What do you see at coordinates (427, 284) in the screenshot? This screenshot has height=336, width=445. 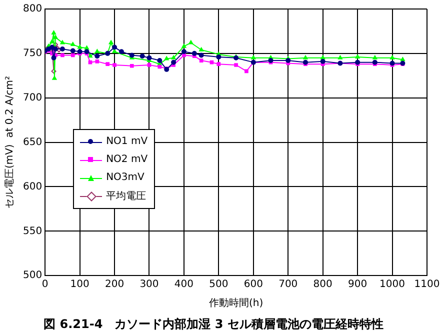 I see `x-tick-label: 1100` at bounding box center [427, 284].